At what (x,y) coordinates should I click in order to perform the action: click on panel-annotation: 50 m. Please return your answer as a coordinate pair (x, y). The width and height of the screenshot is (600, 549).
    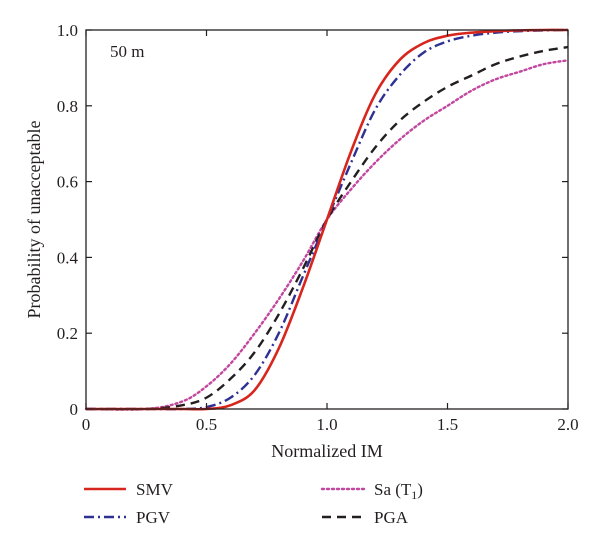
    Looking at the image, I should click on (127, 51).